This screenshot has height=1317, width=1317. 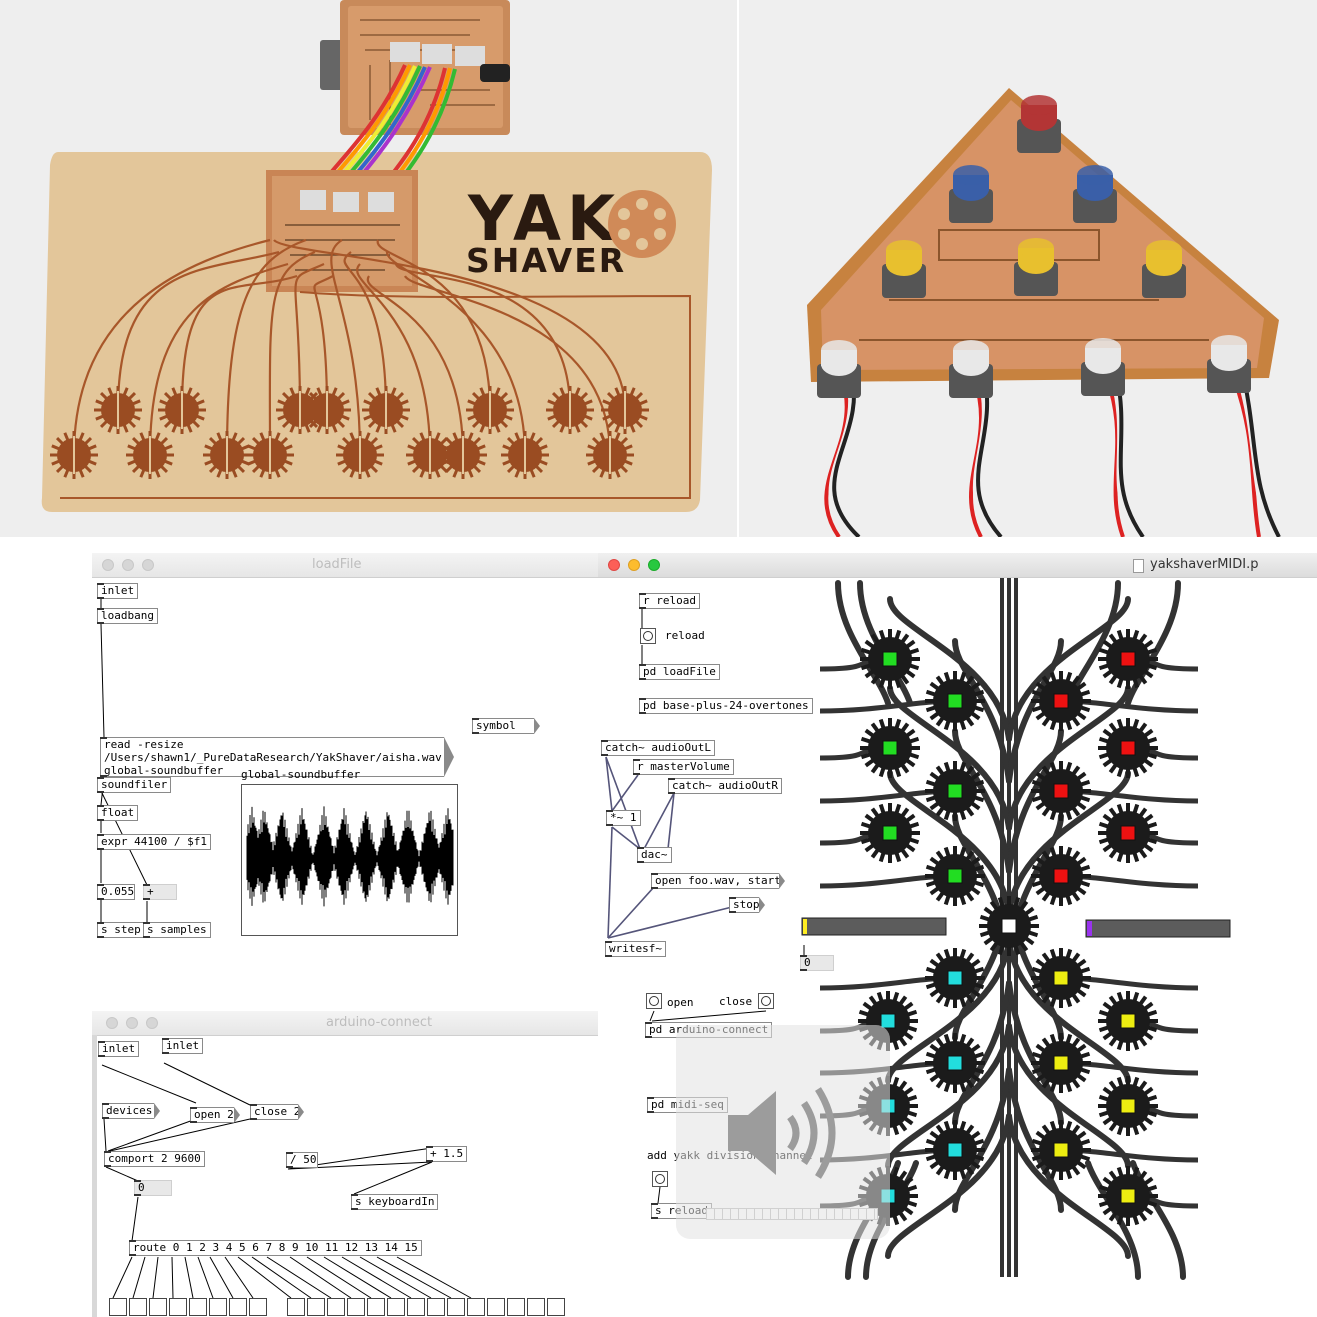 What do you see at coordinates (648, 636) in the screenshot?
I see `reload-bang` at bounding box center [648, 636].